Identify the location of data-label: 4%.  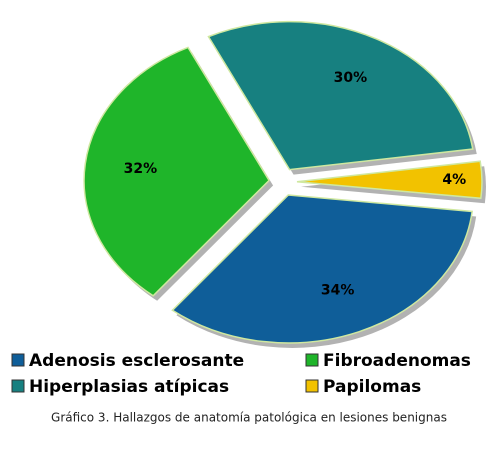
(454, 180).